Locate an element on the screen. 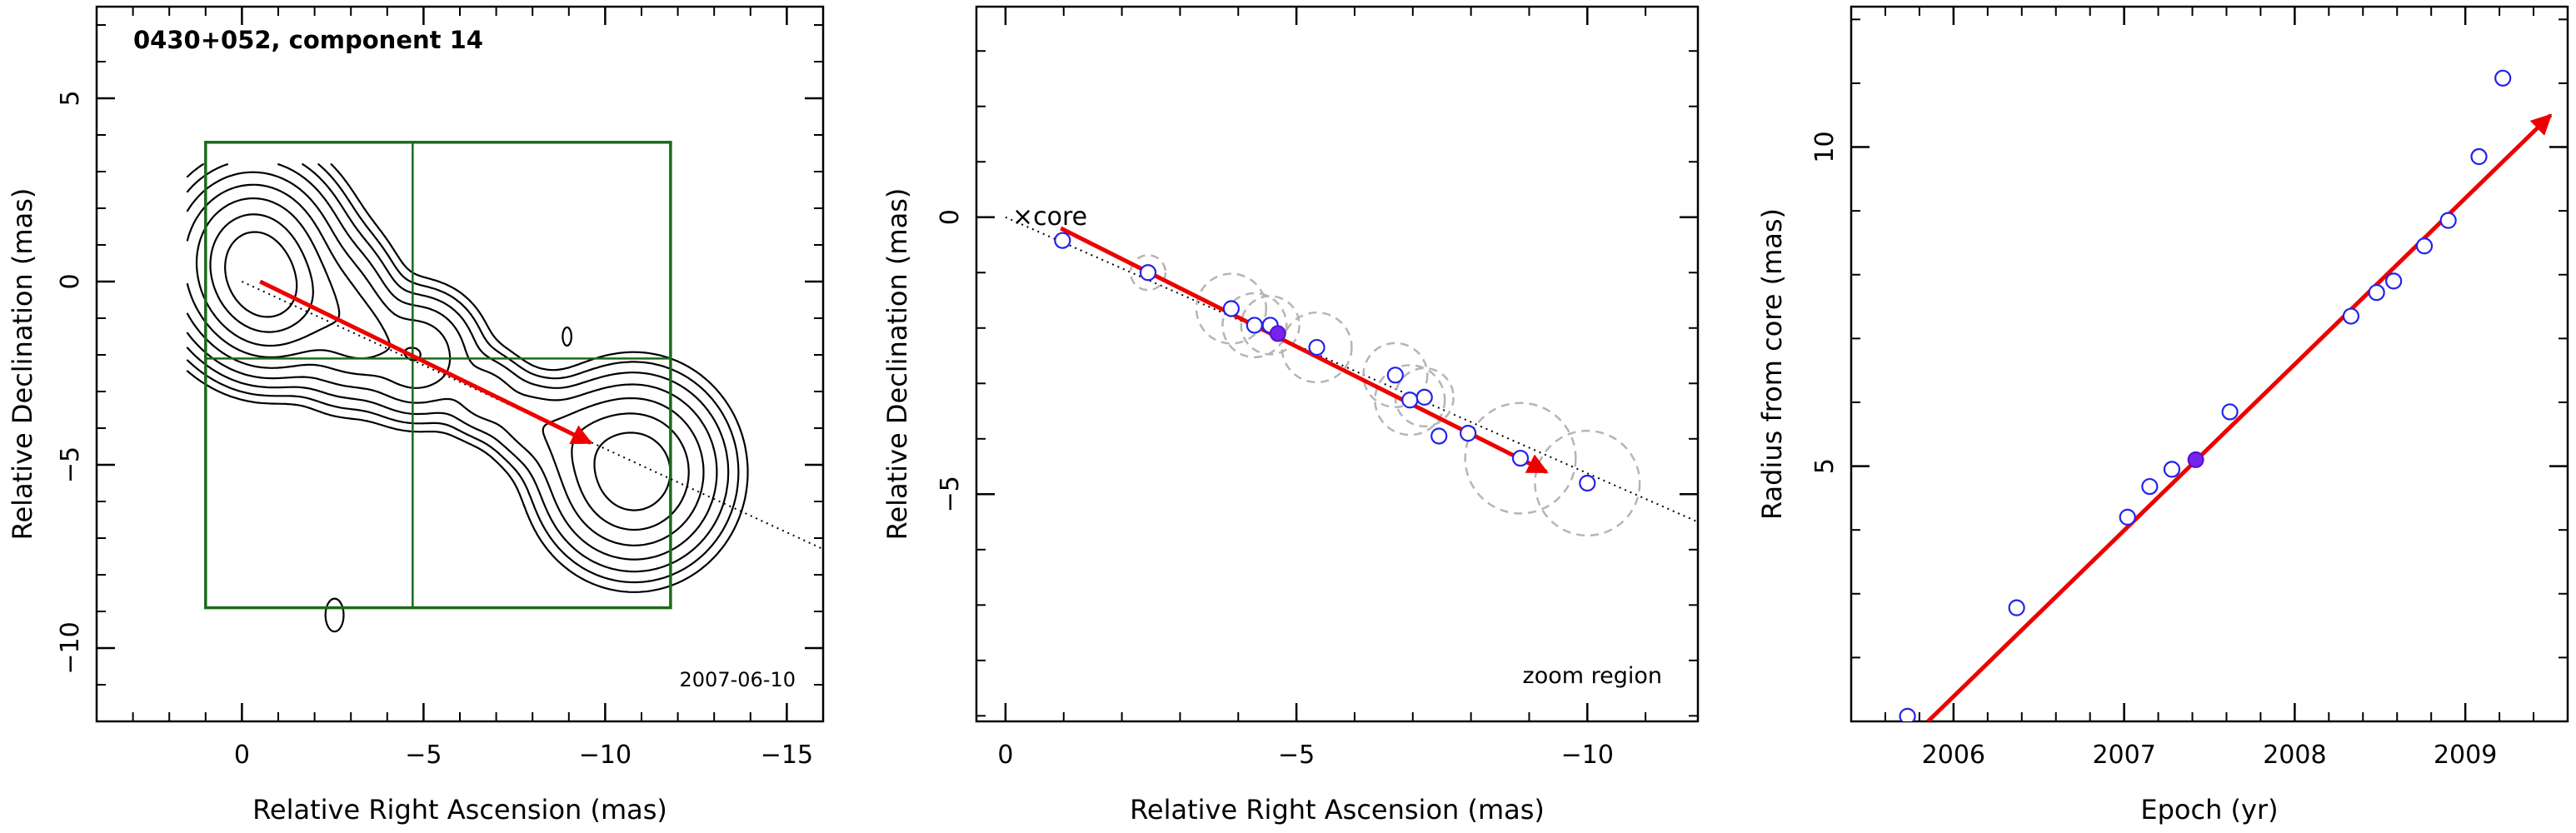  date-annotation: 2007-06-10 is located at coordinates (738, 679).